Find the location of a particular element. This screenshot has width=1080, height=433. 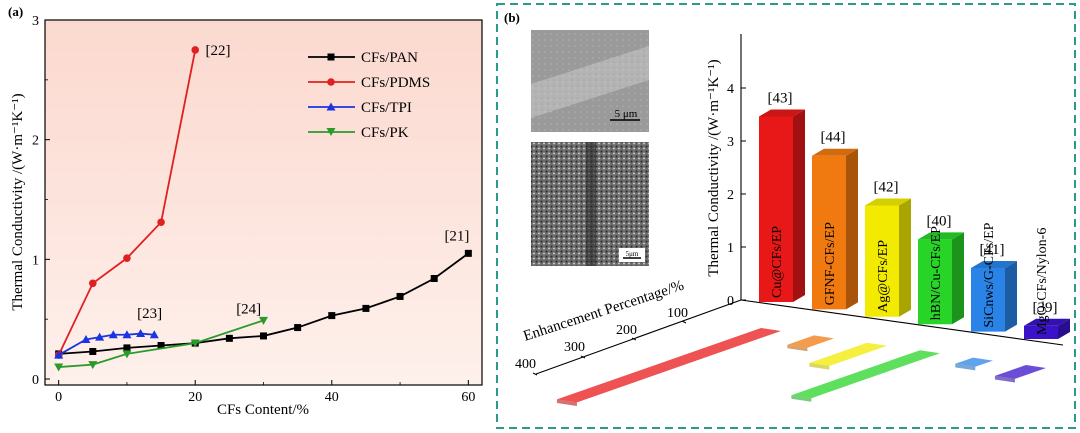

sem-inset-bottom: 5μm is located at coordinates (590, 204).